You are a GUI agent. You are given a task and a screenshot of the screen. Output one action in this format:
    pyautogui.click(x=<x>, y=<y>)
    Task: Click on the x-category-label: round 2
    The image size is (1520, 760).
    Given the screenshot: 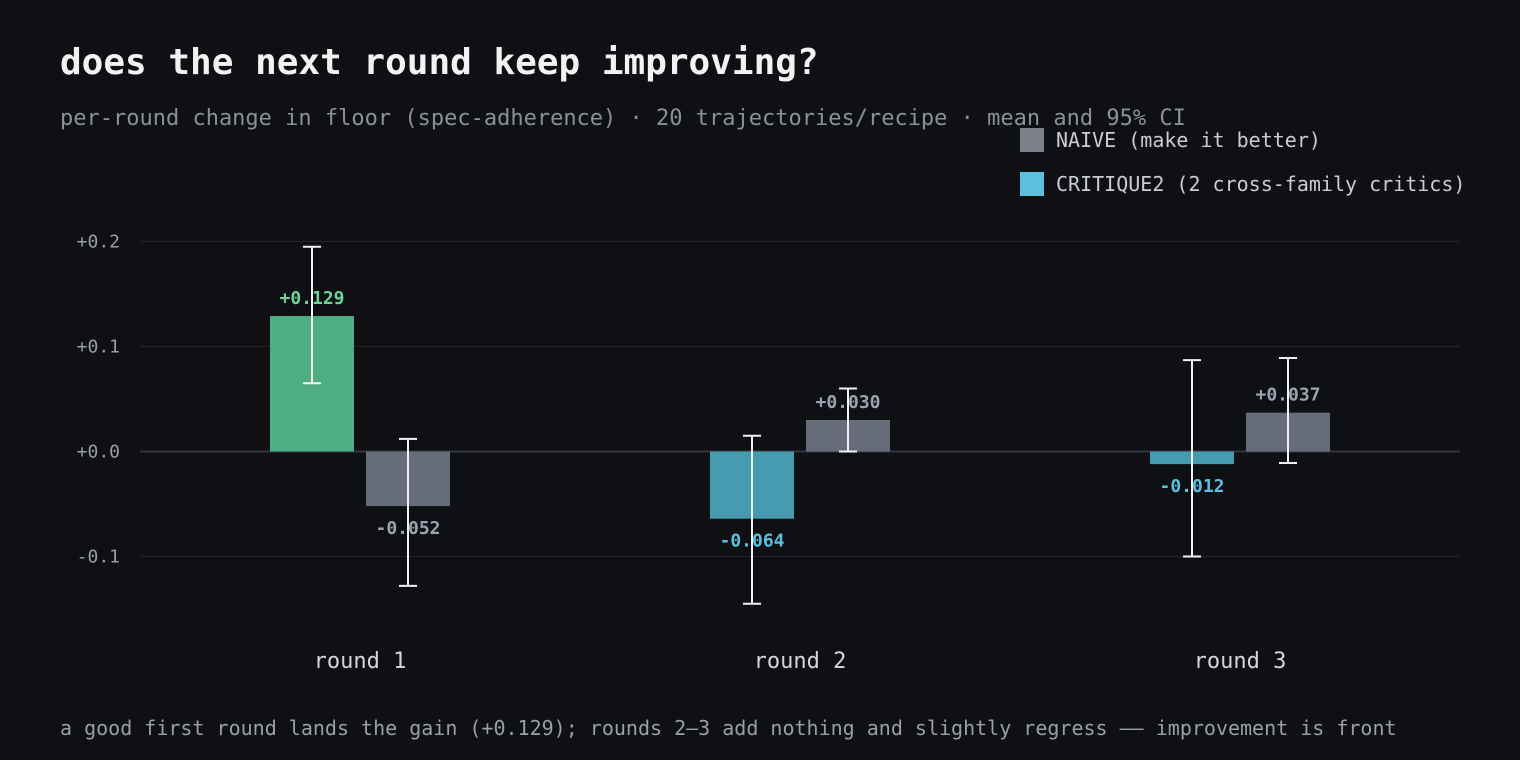 What is the action you would take?
    pyautogui.click(x=800, y=661)
    